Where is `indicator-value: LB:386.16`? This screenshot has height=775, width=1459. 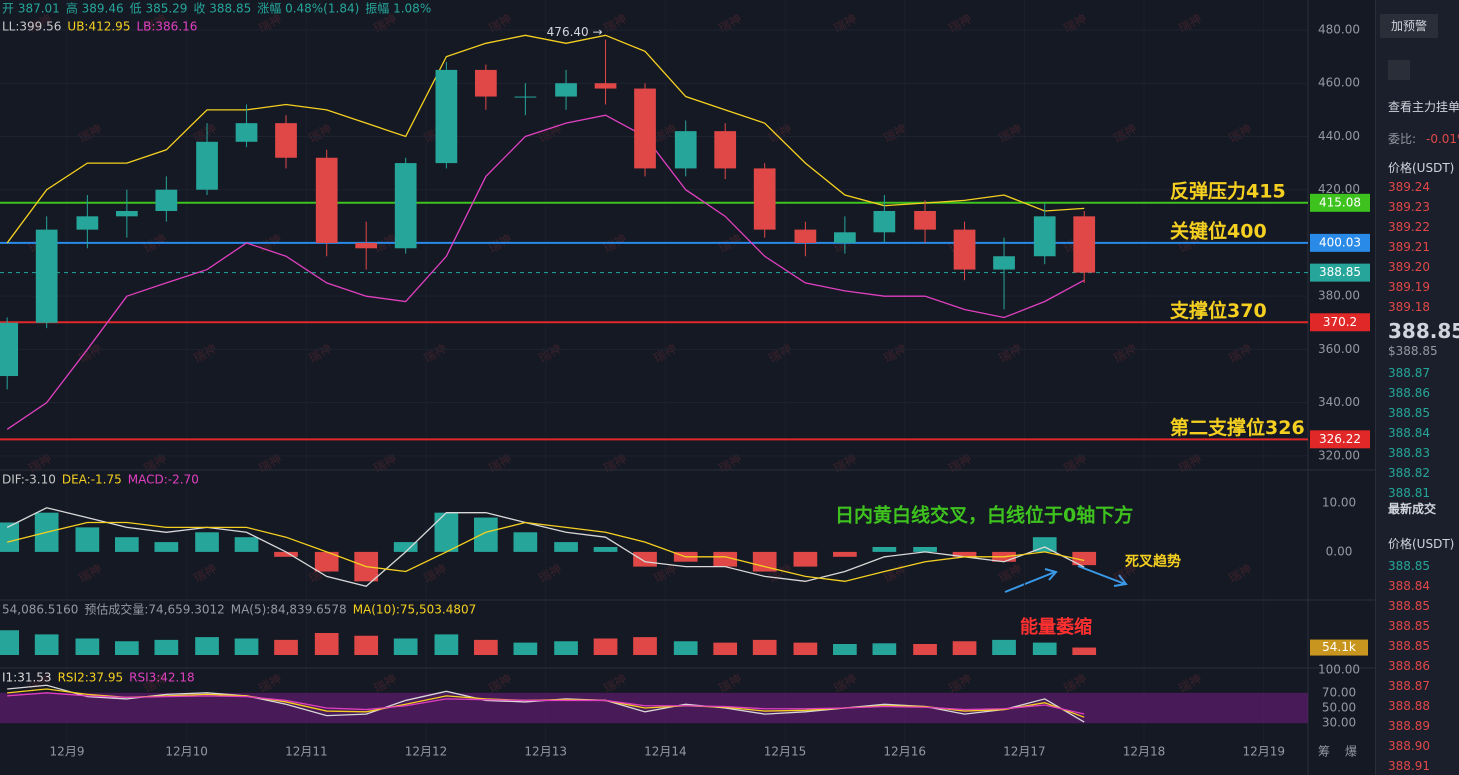 indicator-value: LB:386.16 is located at coordinates (166, 27).